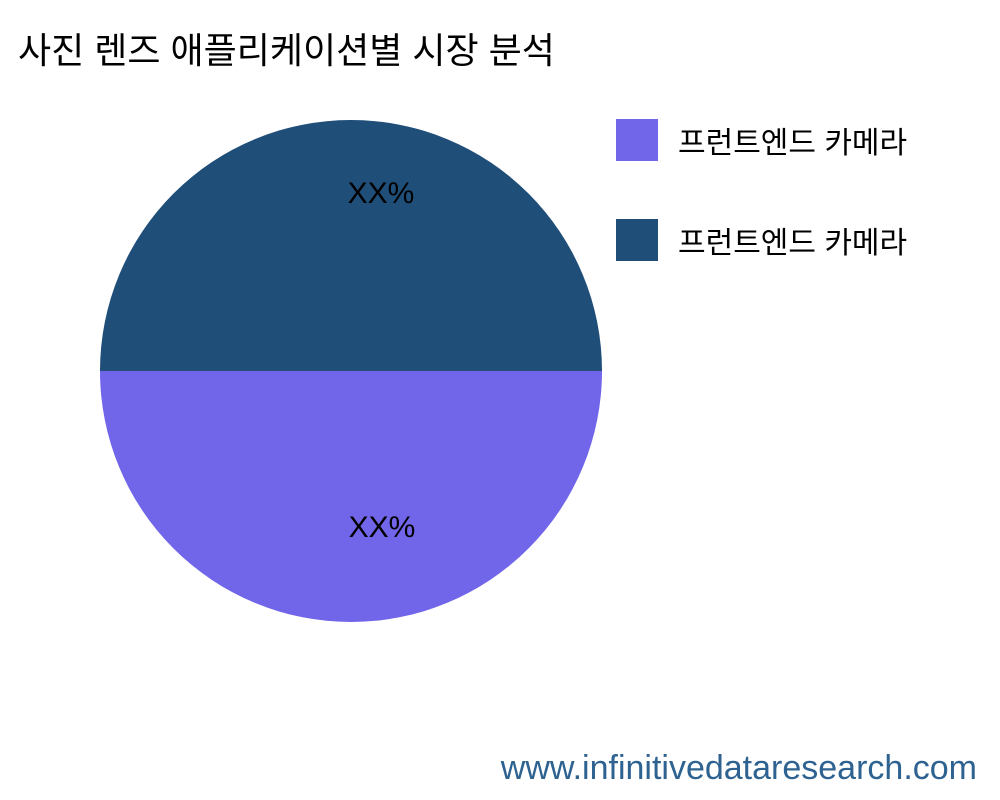 The image size is (1000, 800). What do you see at coordinates (286, 50) in the screenshot?
I see `page-title: 사진 렌즈 애플리케이션별 시장 분석` at bounding box center [286, 50].